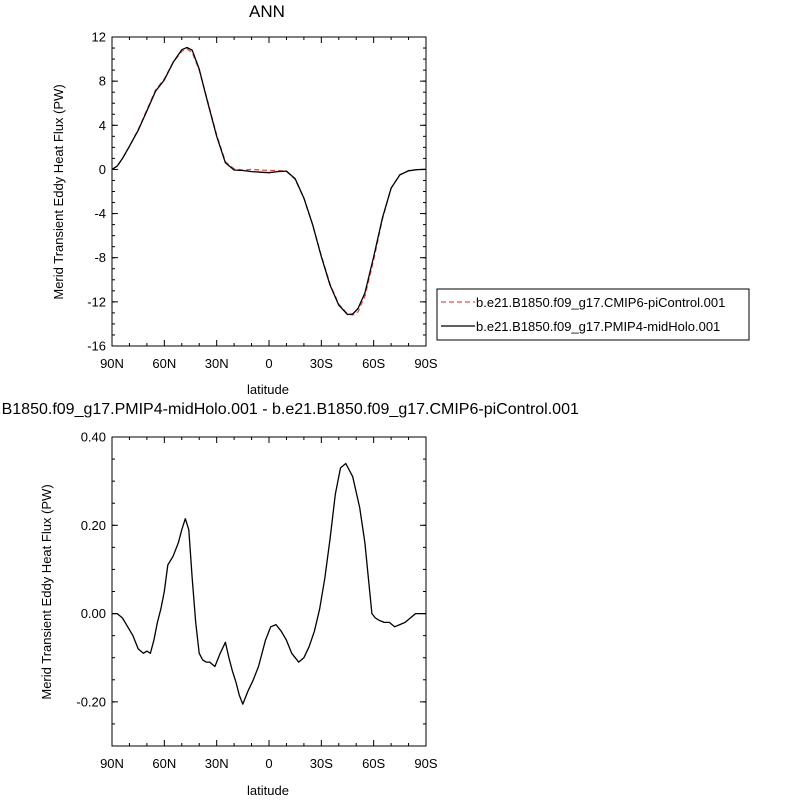 The width and height of the screenshot is (800, 800). Describe the element at coordinates (425, 763) in the screenshot. I see `bottom-x-tick-label: 90S` at that location.